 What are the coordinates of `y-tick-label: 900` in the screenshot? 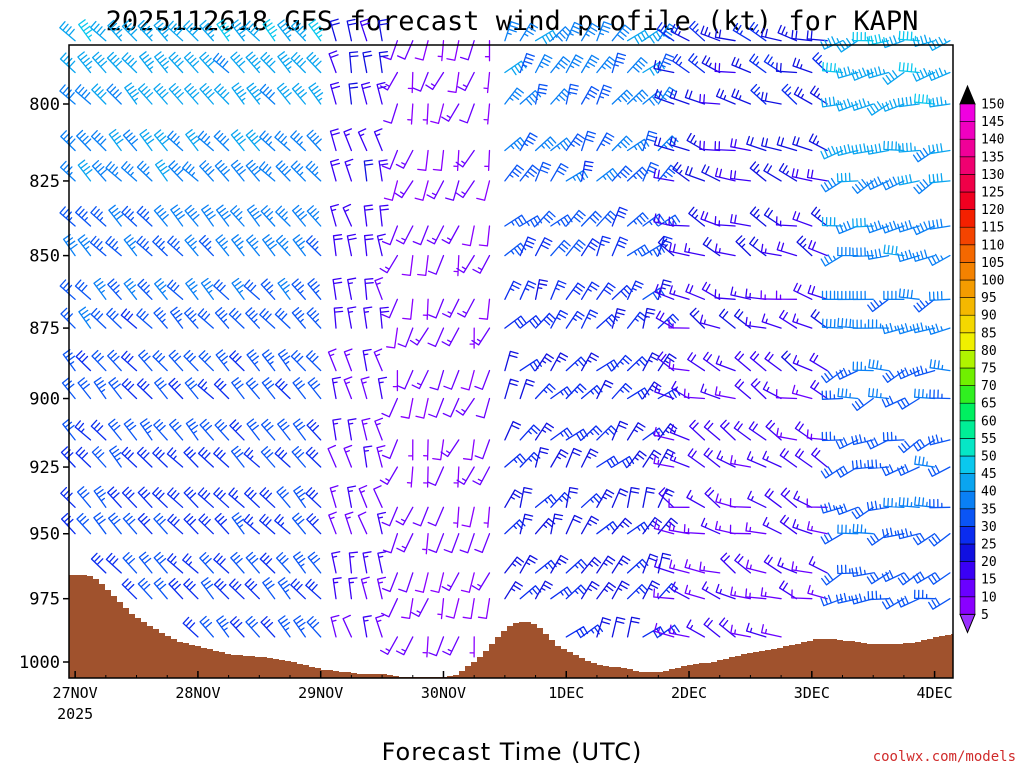 It's located at (44, 400).